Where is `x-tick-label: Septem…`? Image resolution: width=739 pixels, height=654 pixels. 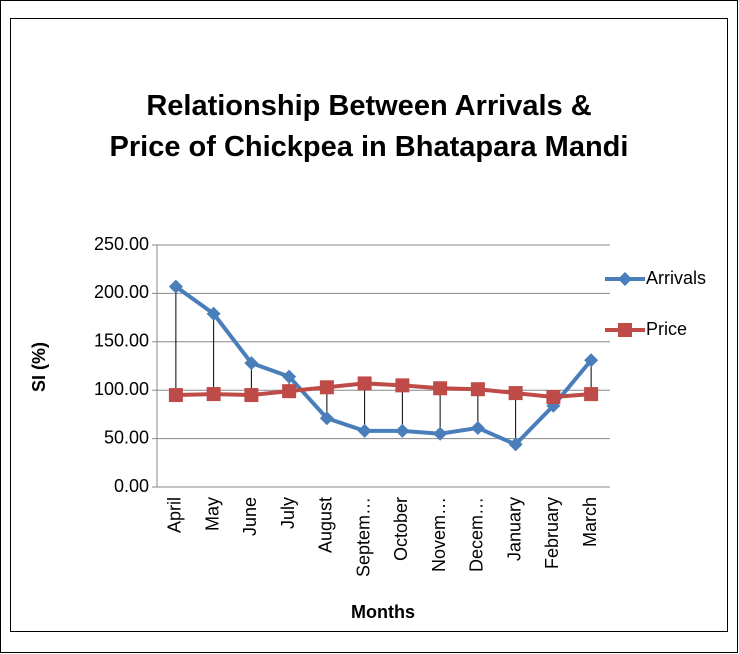 x-tick-label: Septem… is located at coordinates (363, 537).